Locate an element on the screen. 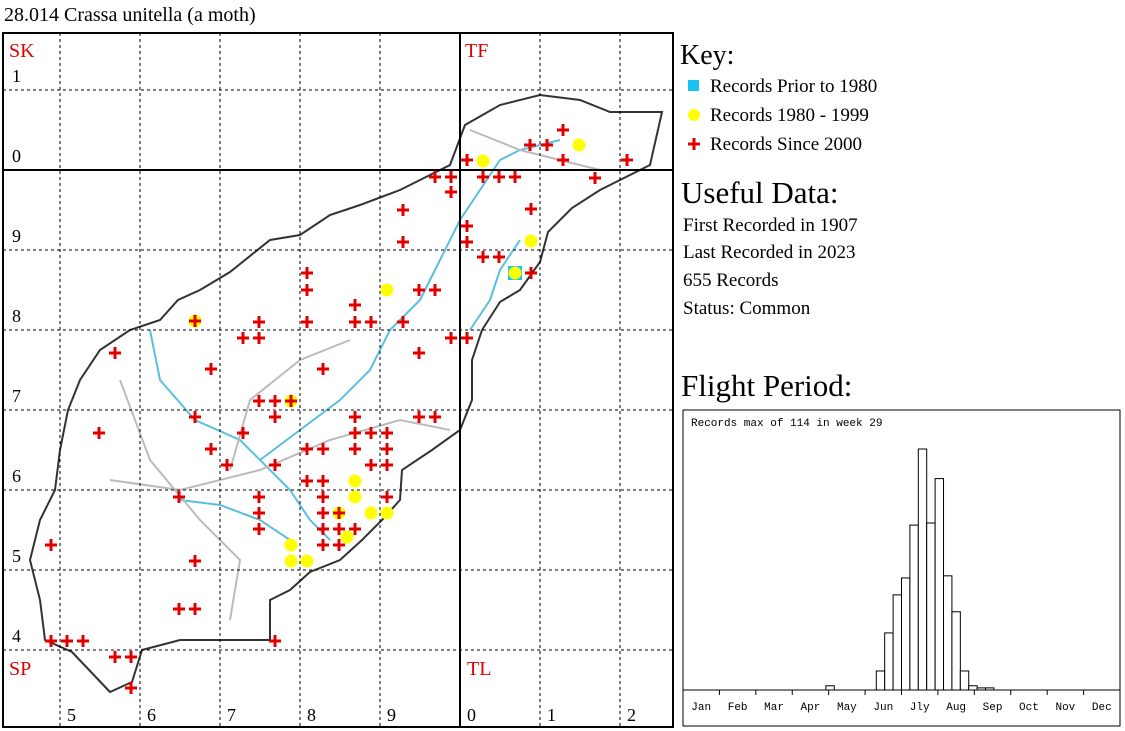 This screenshot has height=731, width=1125. square-label: TL is located at coordinates (479, 669).